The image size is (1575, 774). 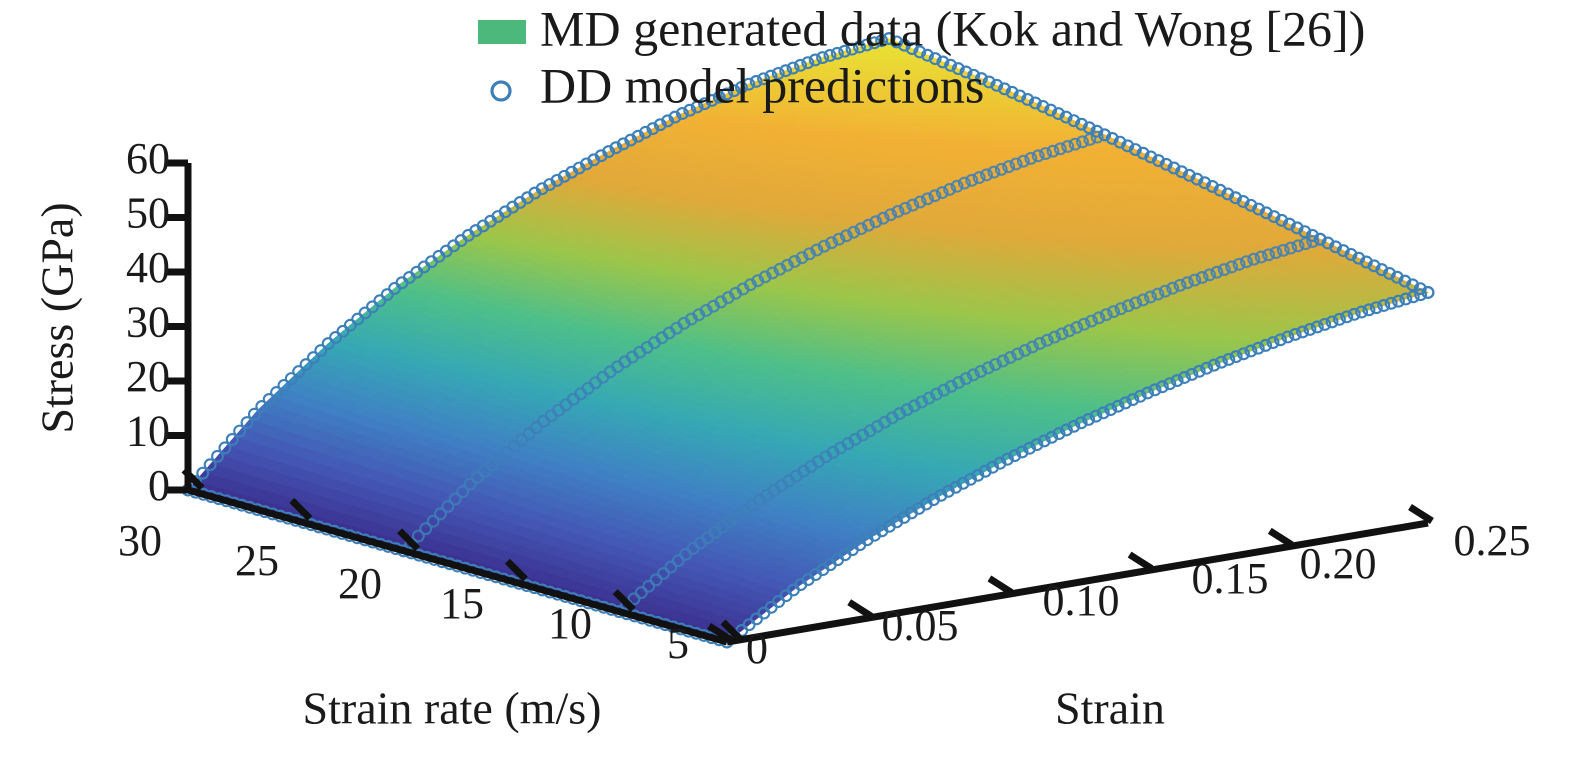 What do you see at coordinates (1492, 540) in the screenshot?
I see `strain-tick-5: 0.25` at bounding box center [1492, 540].